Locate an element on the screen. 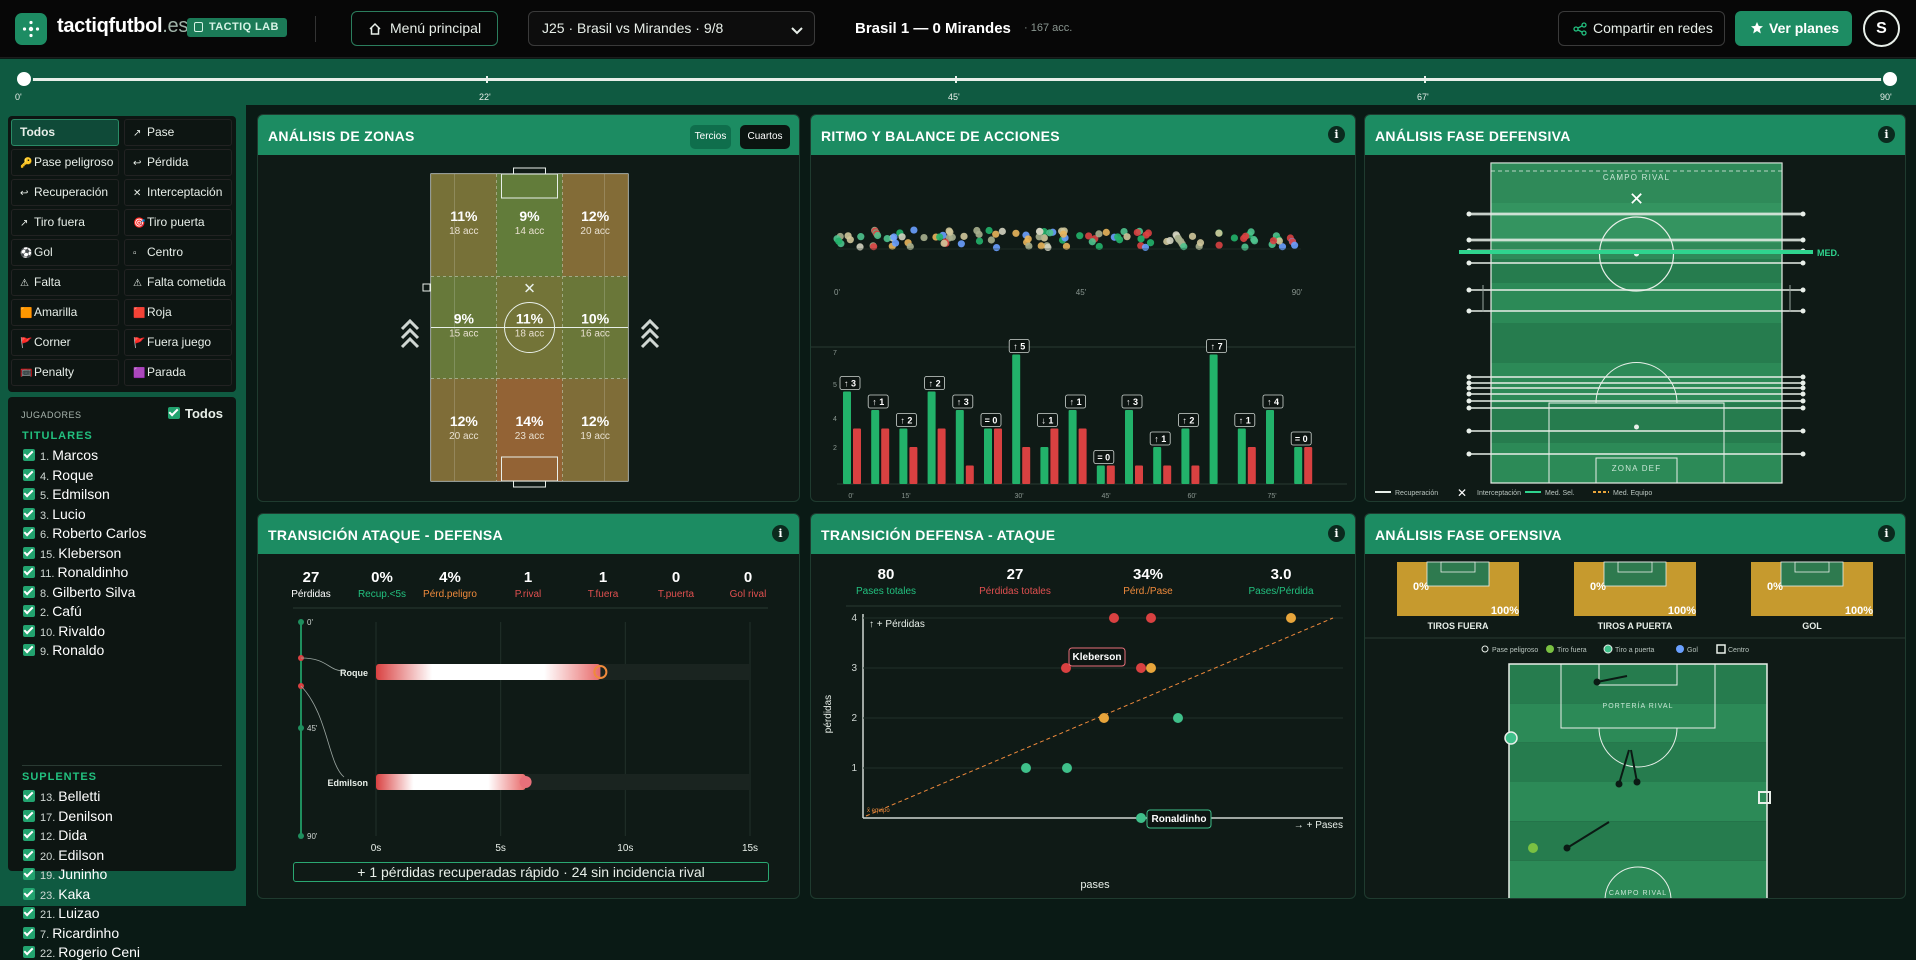  match-select: J25 · Brasil vs Mirandes · 9/8 is located at coordinates (671, 28).